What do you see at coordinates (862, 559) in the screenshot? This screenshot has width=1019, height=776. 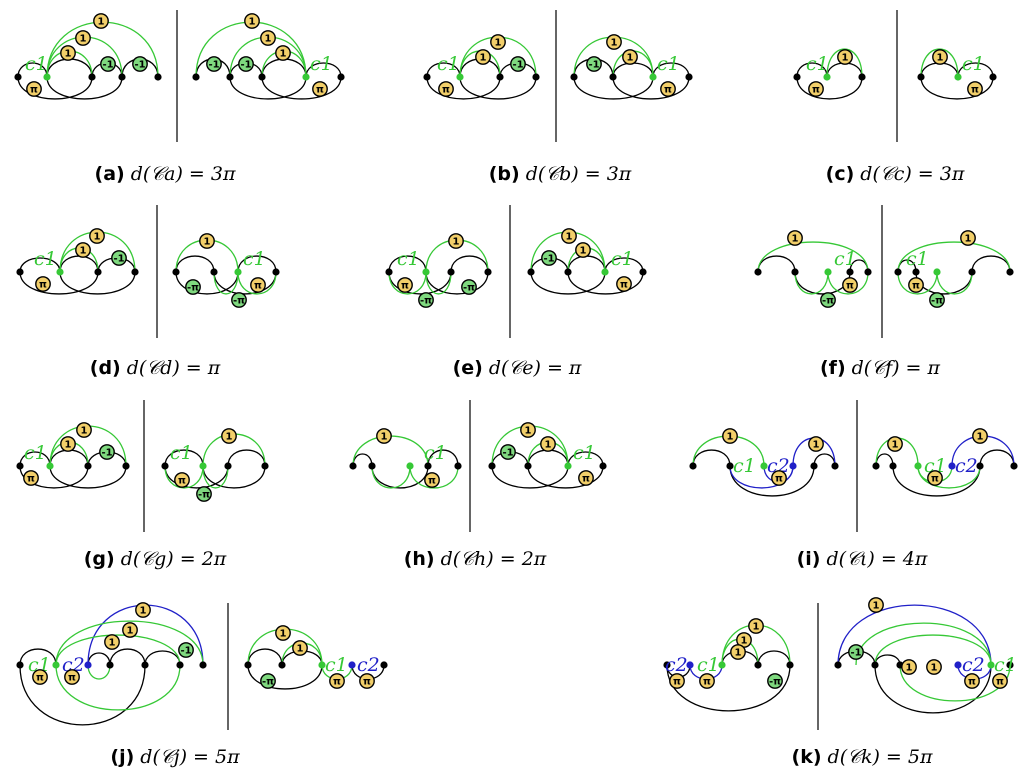 I see `caption-i: (i) d(𝒞ι) = 4π` at bounding box center [862, 559].